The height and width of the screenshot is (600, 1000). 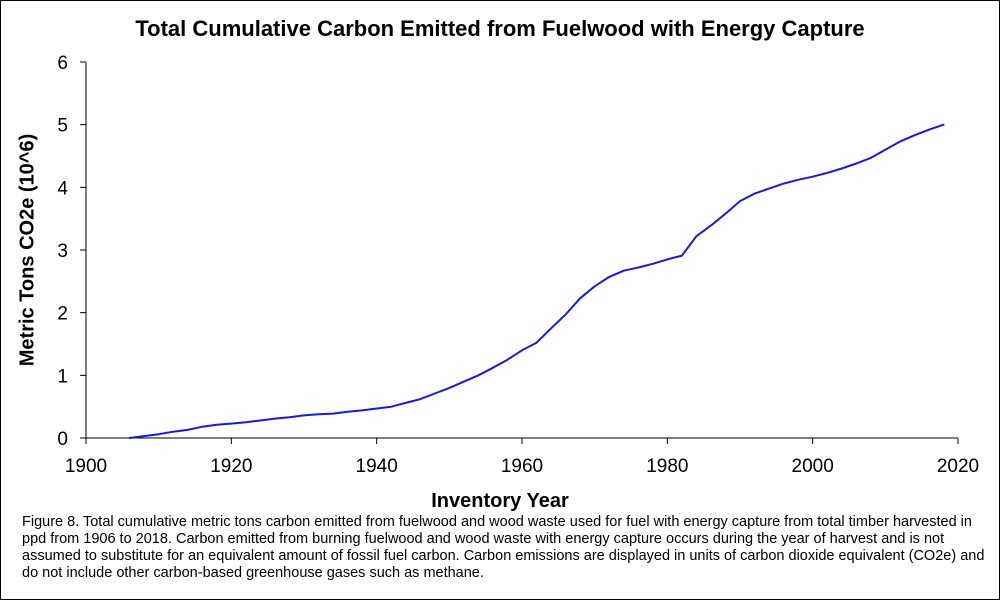 What do you see at coordinates (62, 439) in the screenshot?
I see `y-tick-label: 0` at bounding box center [62, 439].